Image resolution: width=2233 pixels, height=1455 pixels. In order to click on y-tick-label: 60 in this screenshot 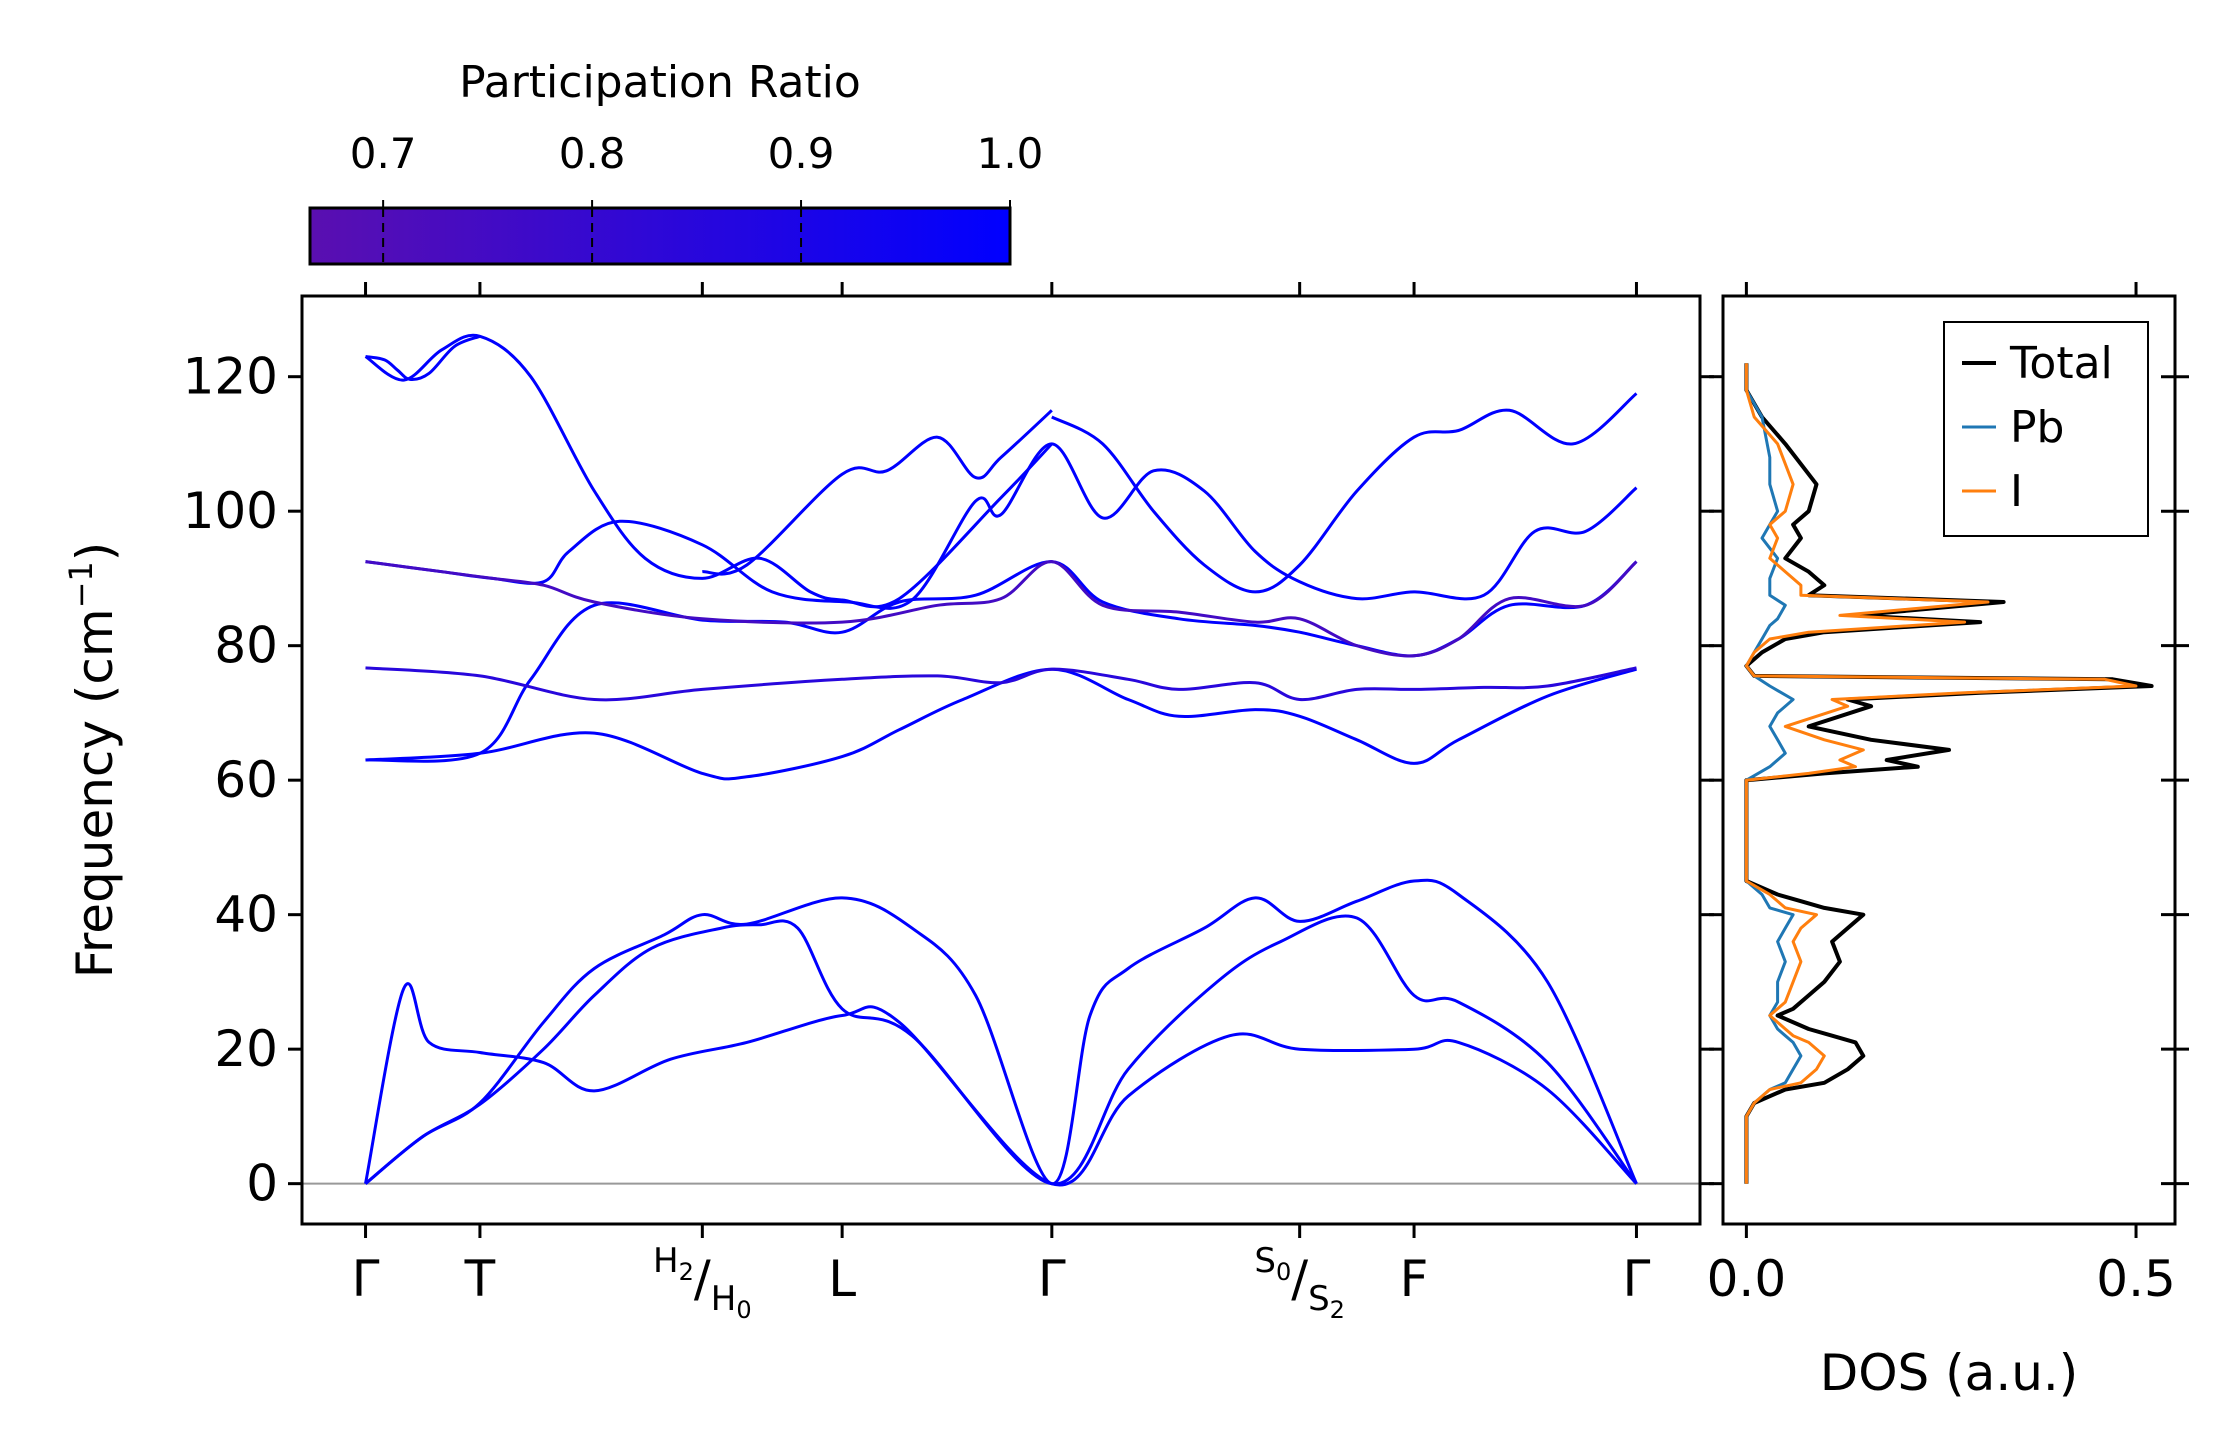, I will do `click(246, 780)`.